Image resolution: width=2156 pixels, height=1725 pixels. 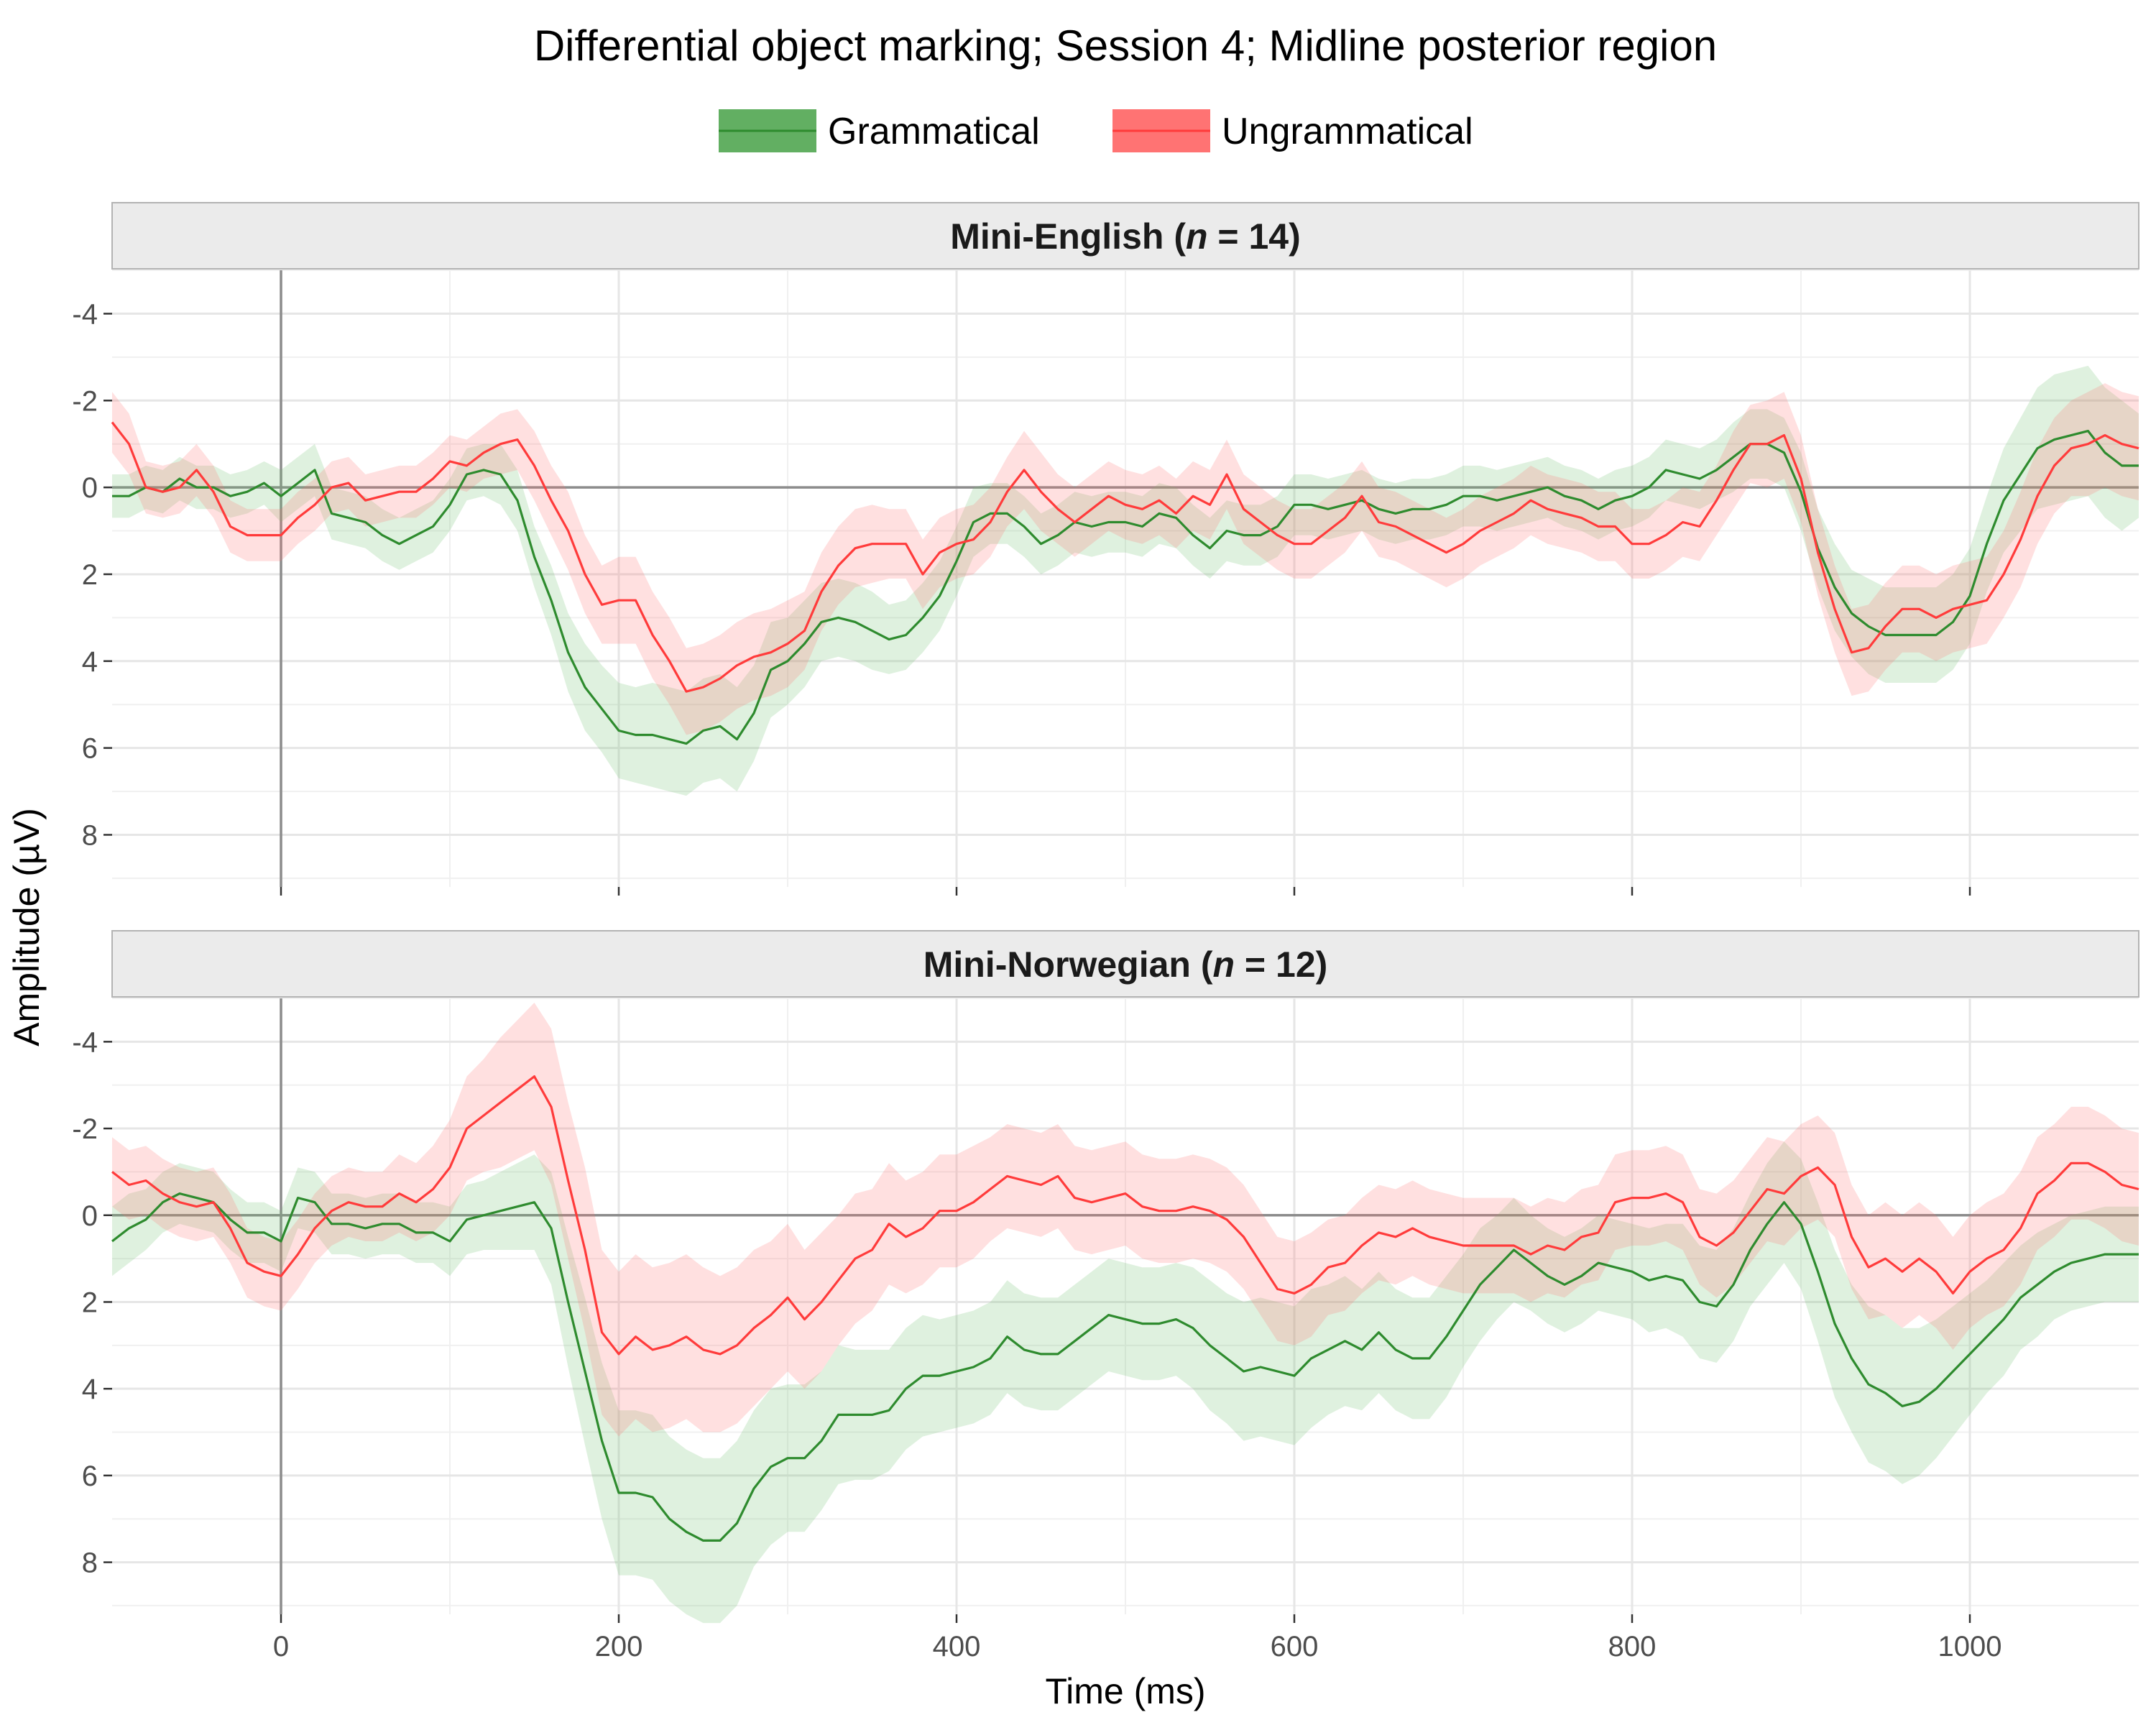 I want to click on legend: Grammatical Ungrammatical, so click(x=1096, y=130).